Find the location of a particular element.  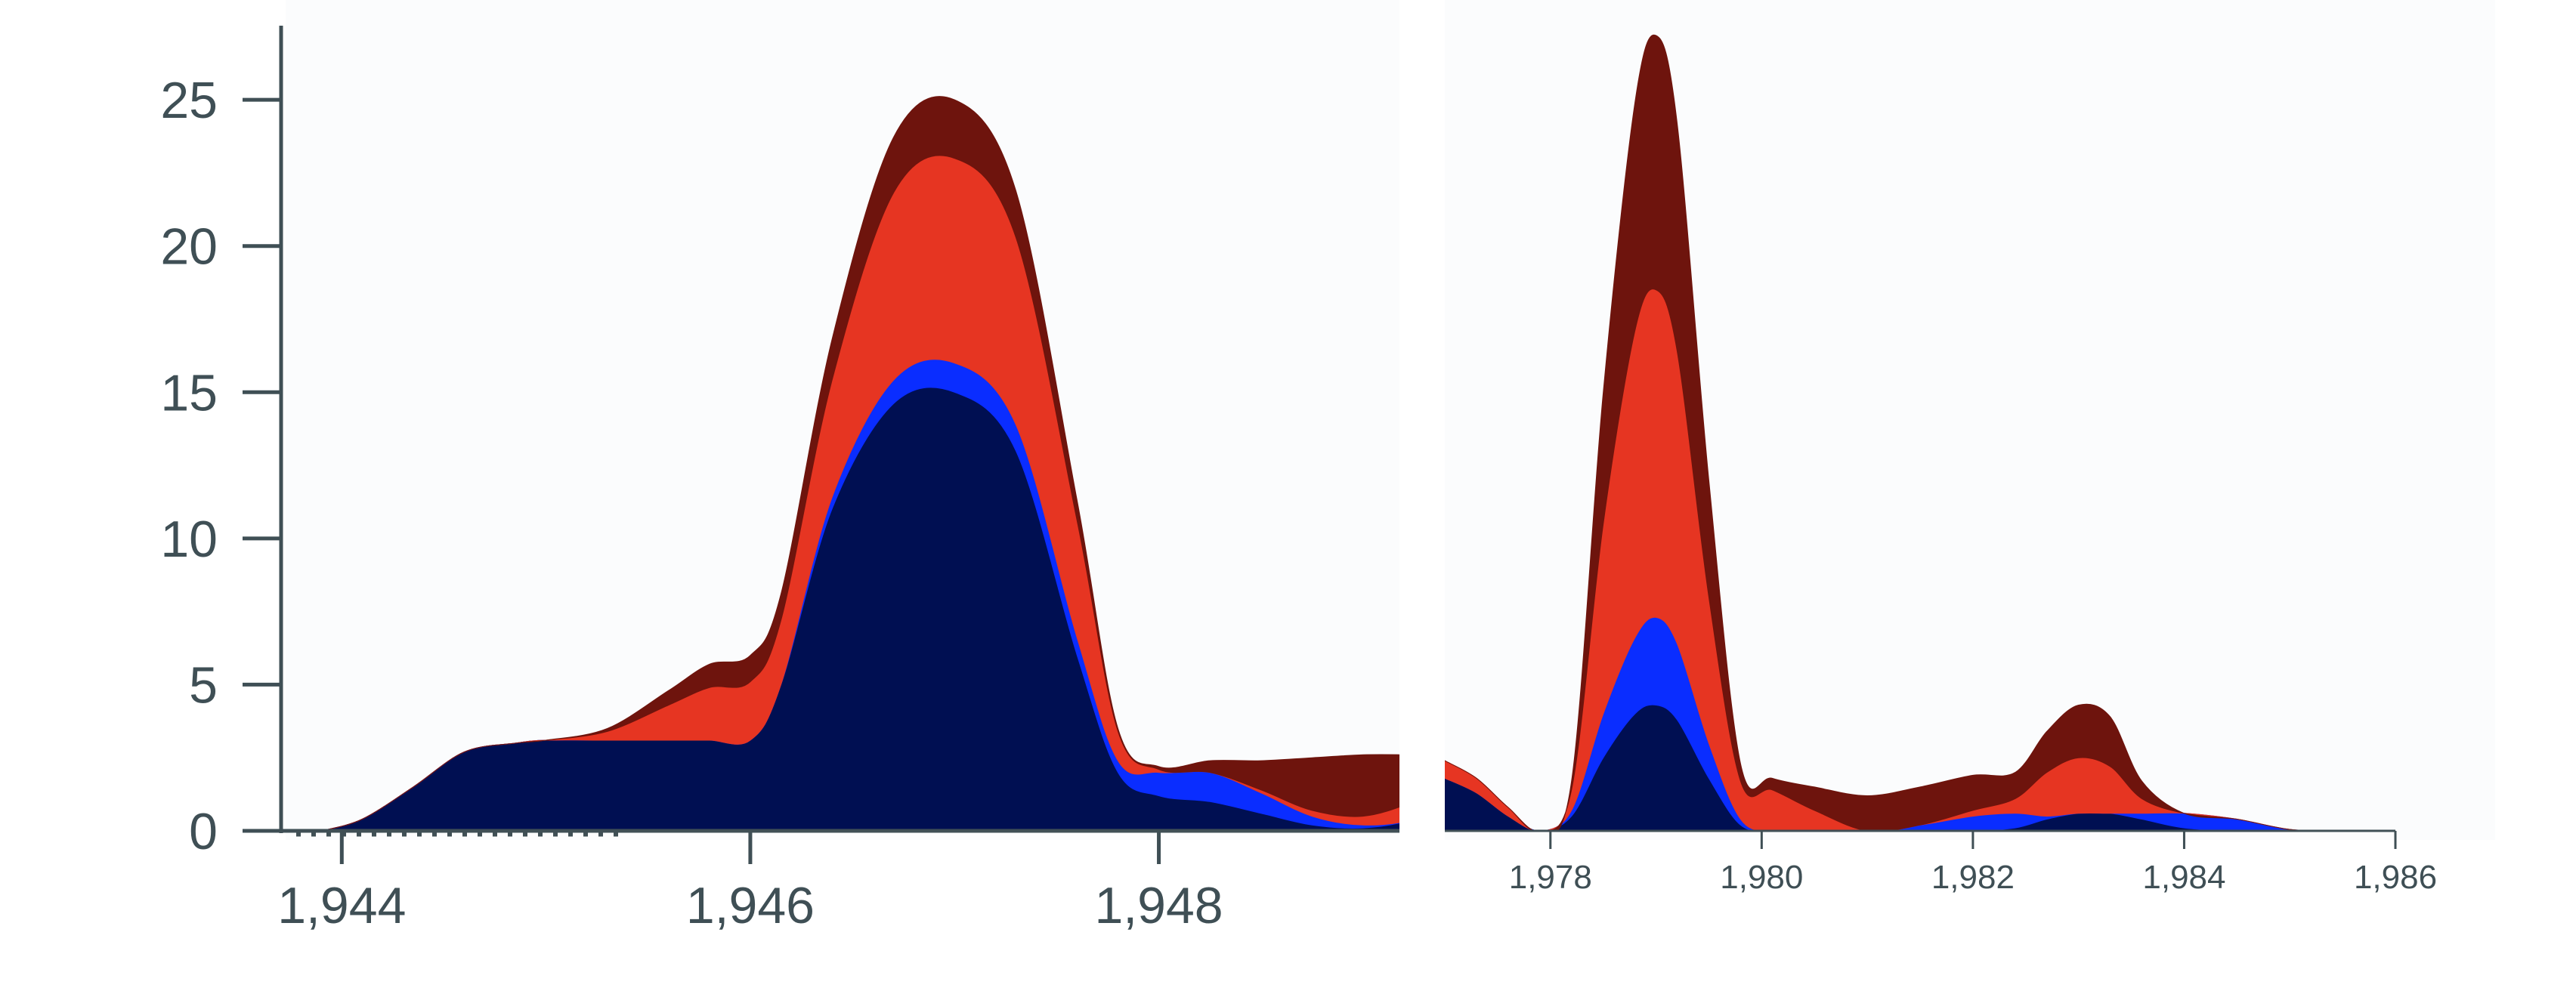

left-y-tick-label: 0 is located at coordinates (203, 831).